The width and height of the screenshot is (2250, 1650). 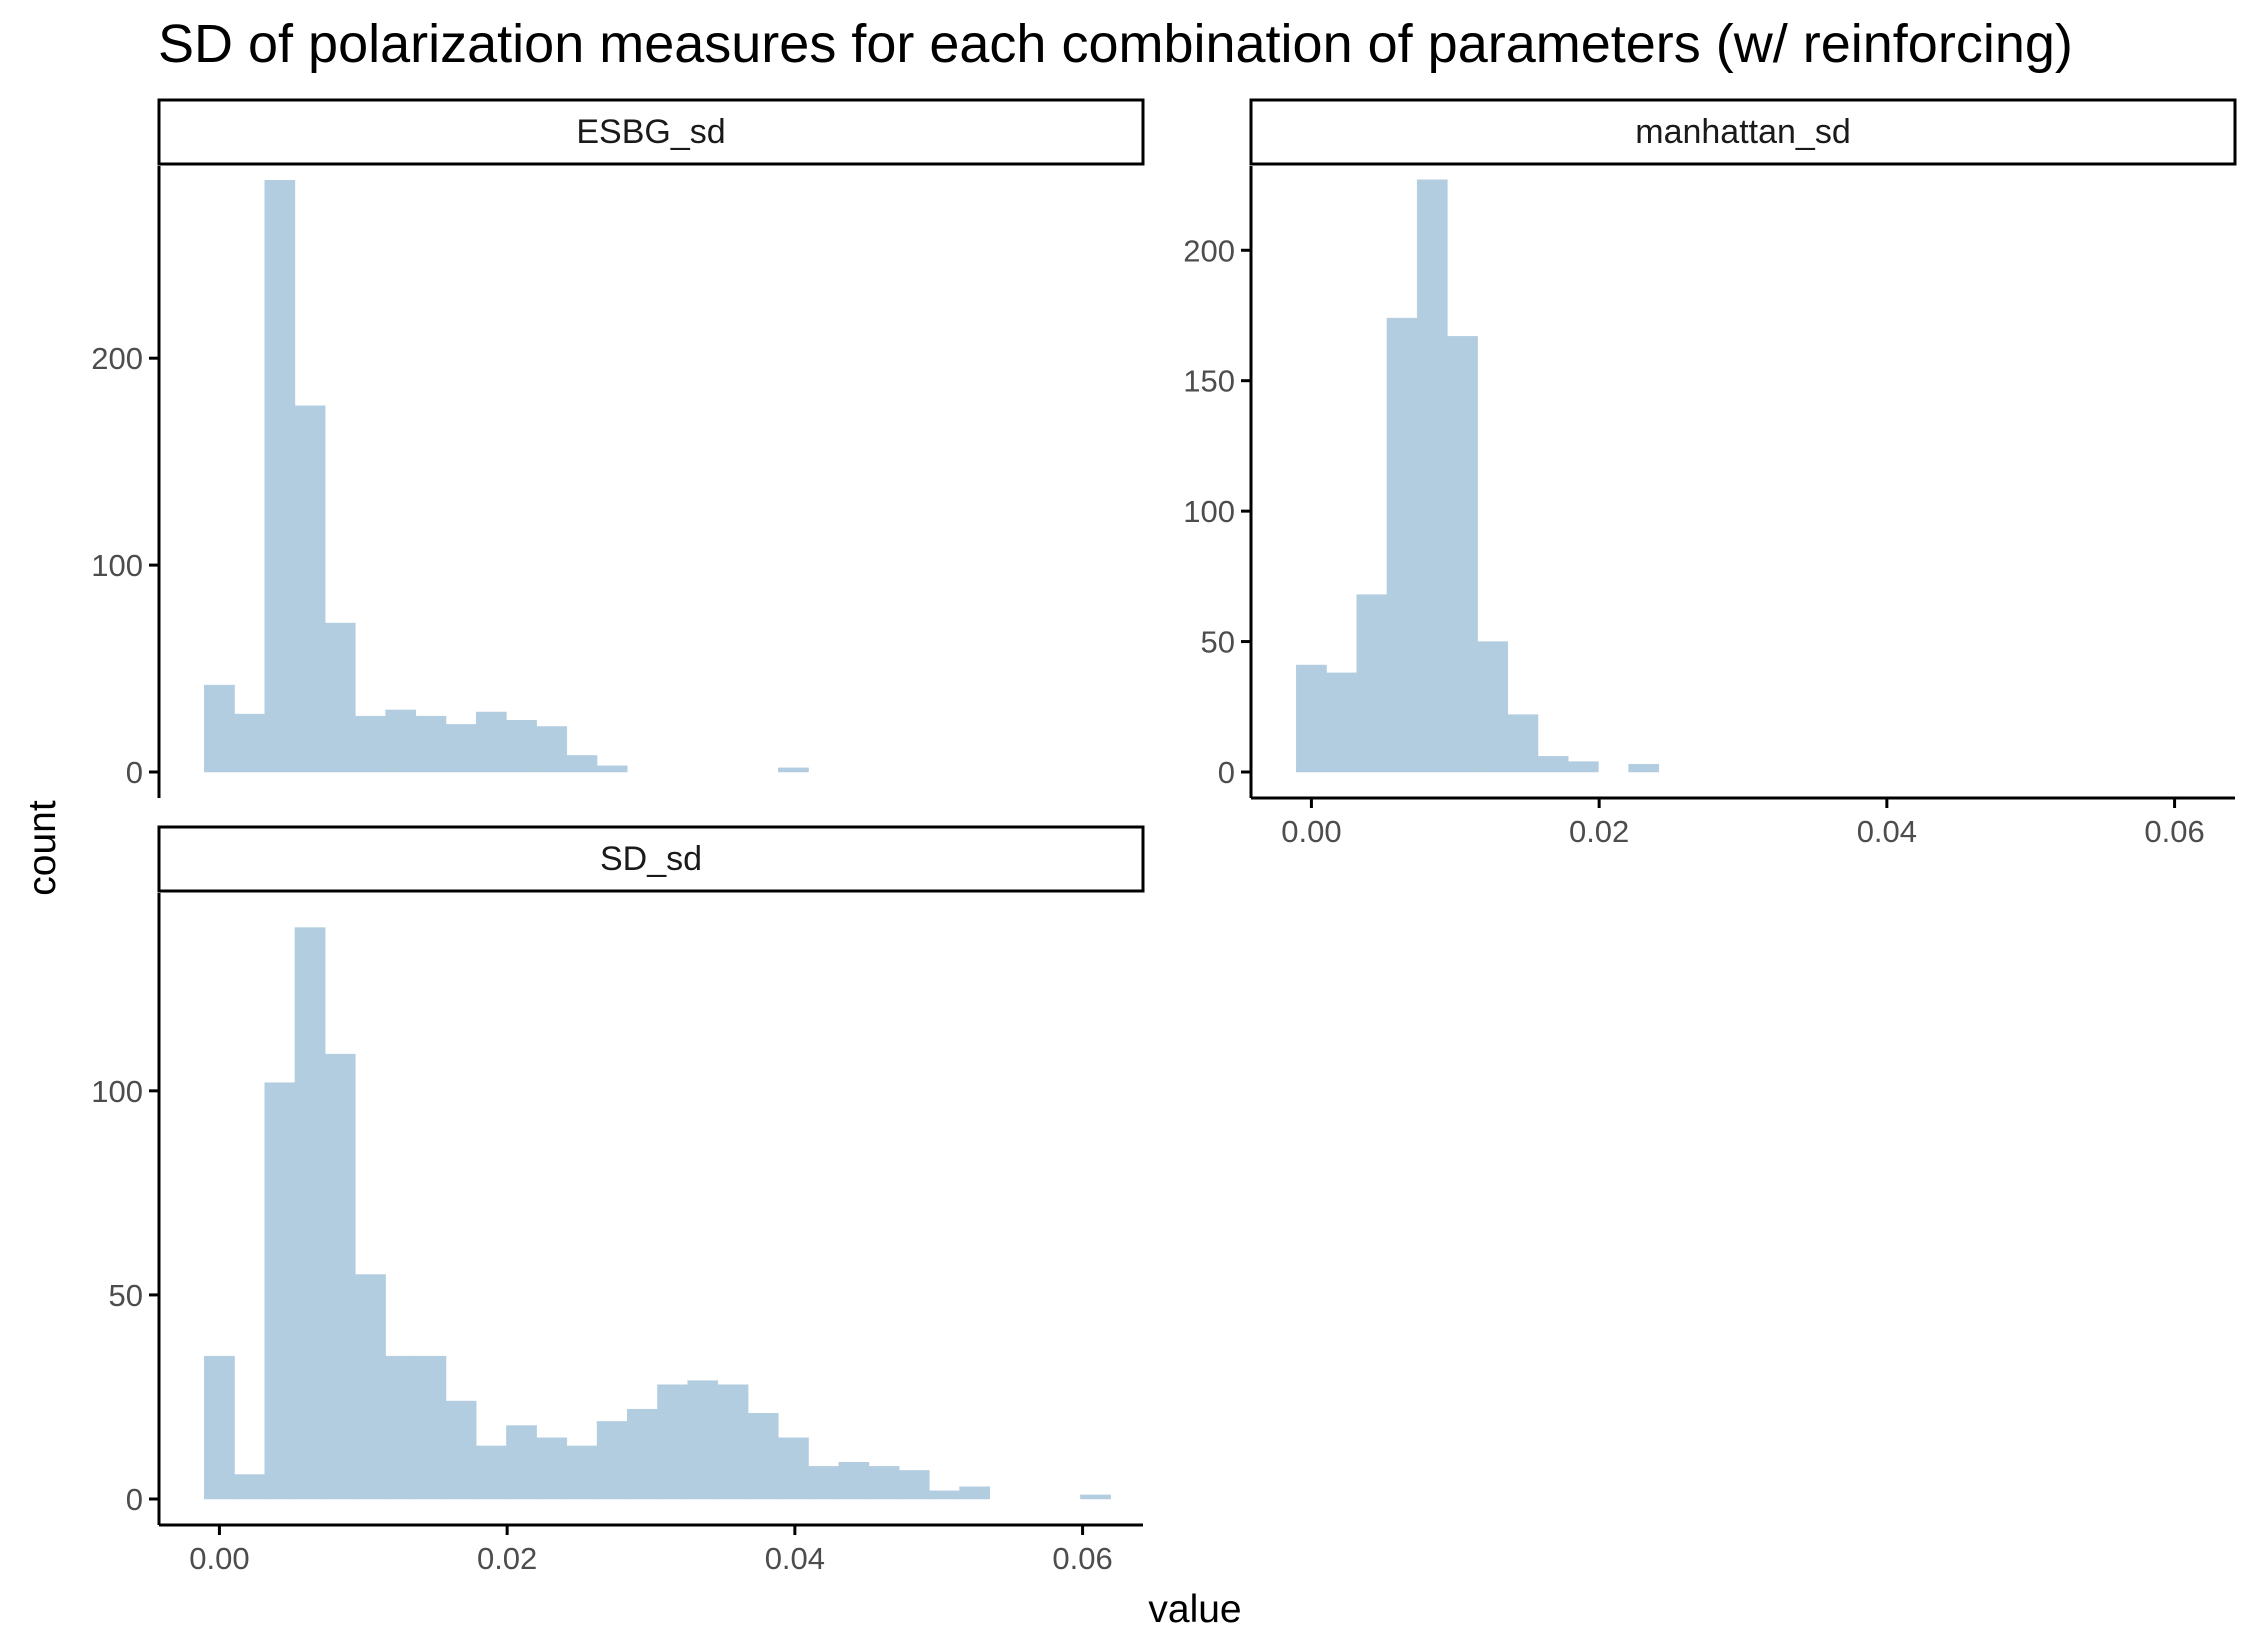 What do you see at coordinates (651, 1549) in the screenshot?
I see `x-axis-sd-sd: 0.00 0.02 0.04 0.06` at bounding box center [651, 1549].